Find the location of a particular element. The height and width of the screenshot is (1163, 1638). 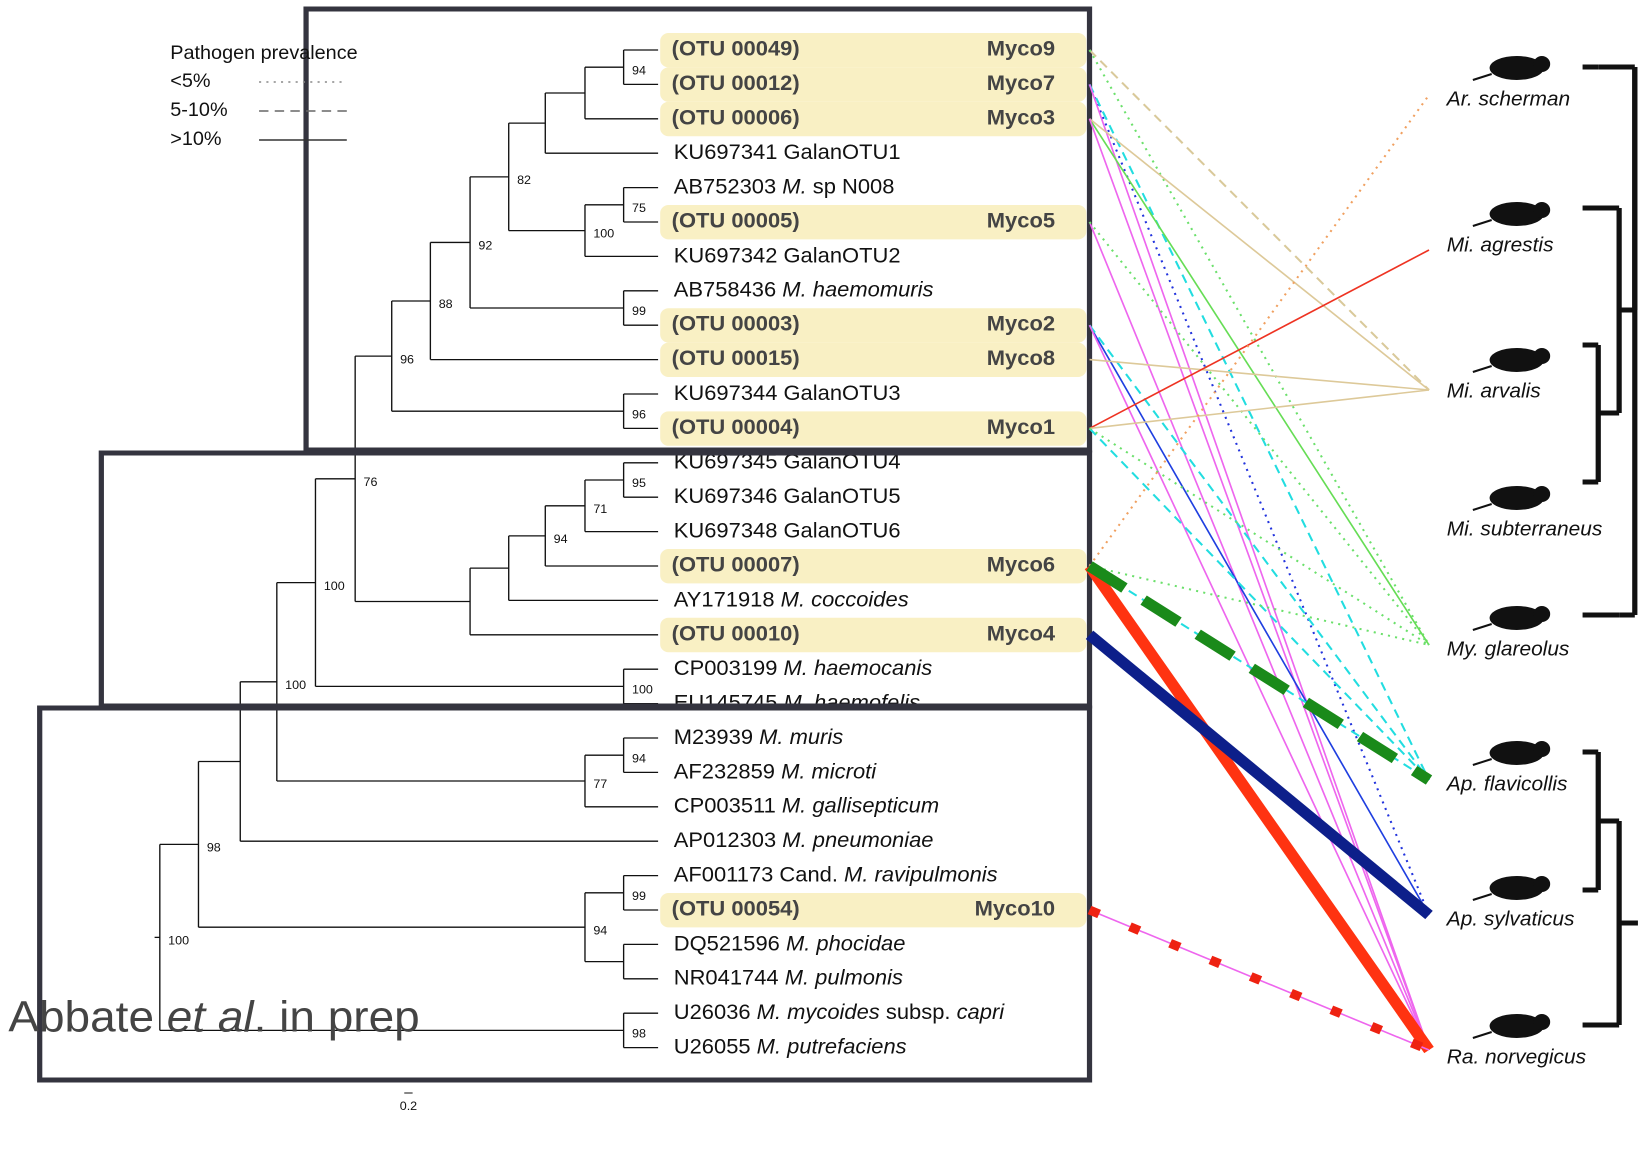

tip-label: AB752303 M. sp N008 is located at coordinates (784, 186).